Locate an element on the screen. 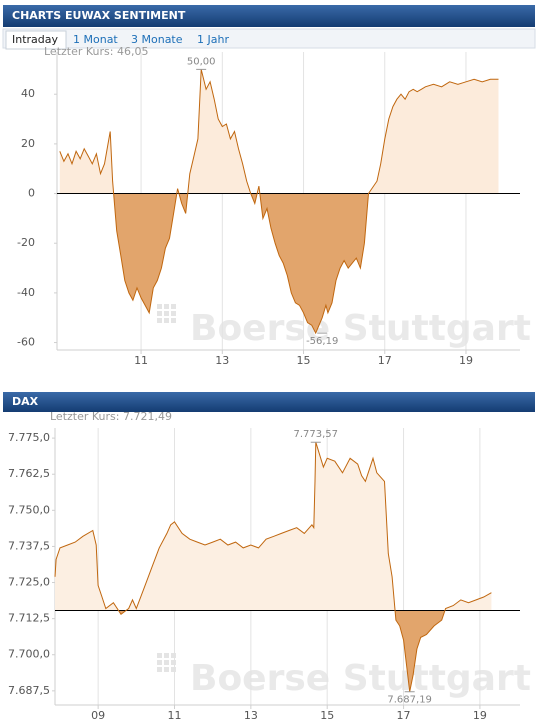 This screenshot has width=538, height=727. y-tick-label: 7.687,5 is located at coordinates (29, 690).